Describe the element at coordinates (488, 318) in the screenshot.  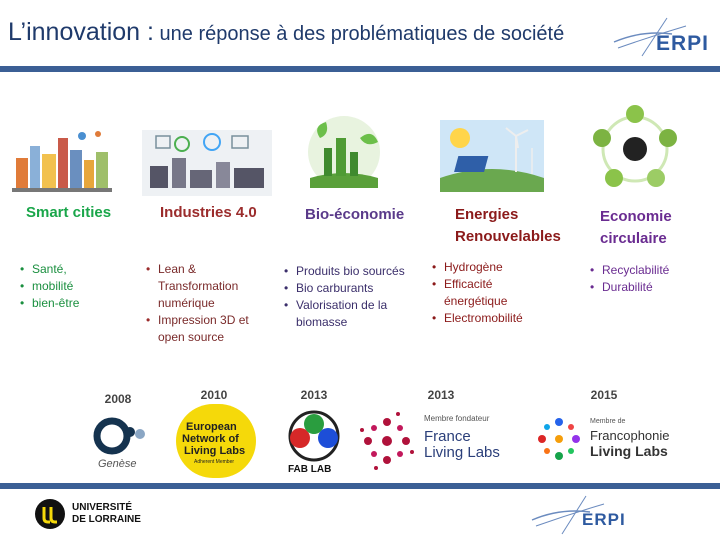
I see `list-item: Electromobilité` at that location.